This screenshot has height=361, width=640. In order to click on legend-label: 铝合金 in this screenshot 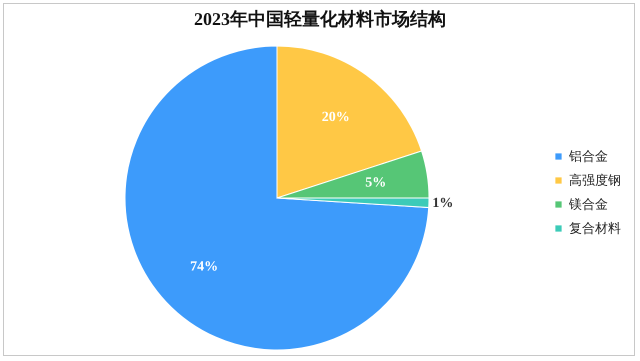, I will do `click(588, 157)`.